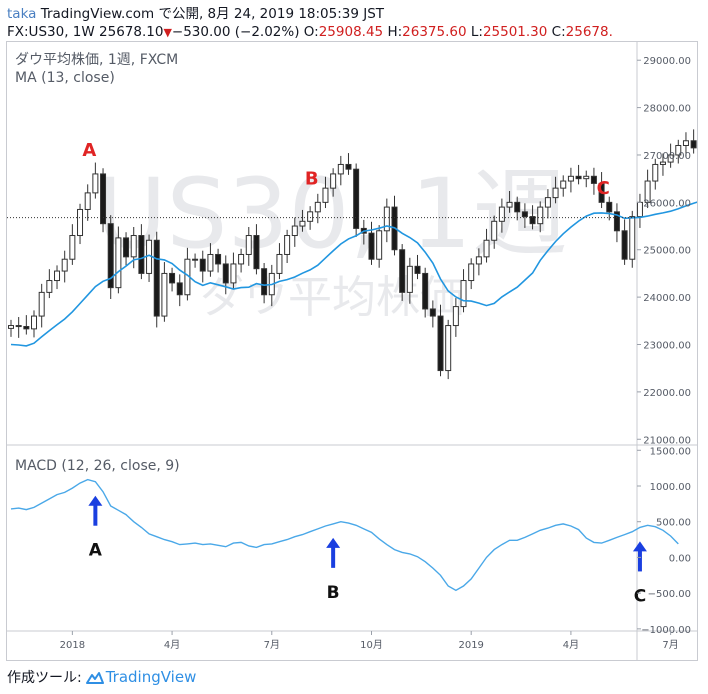 The image size is (708, 694). I want to click on tradingview-logo-icon, so click(94, 678).